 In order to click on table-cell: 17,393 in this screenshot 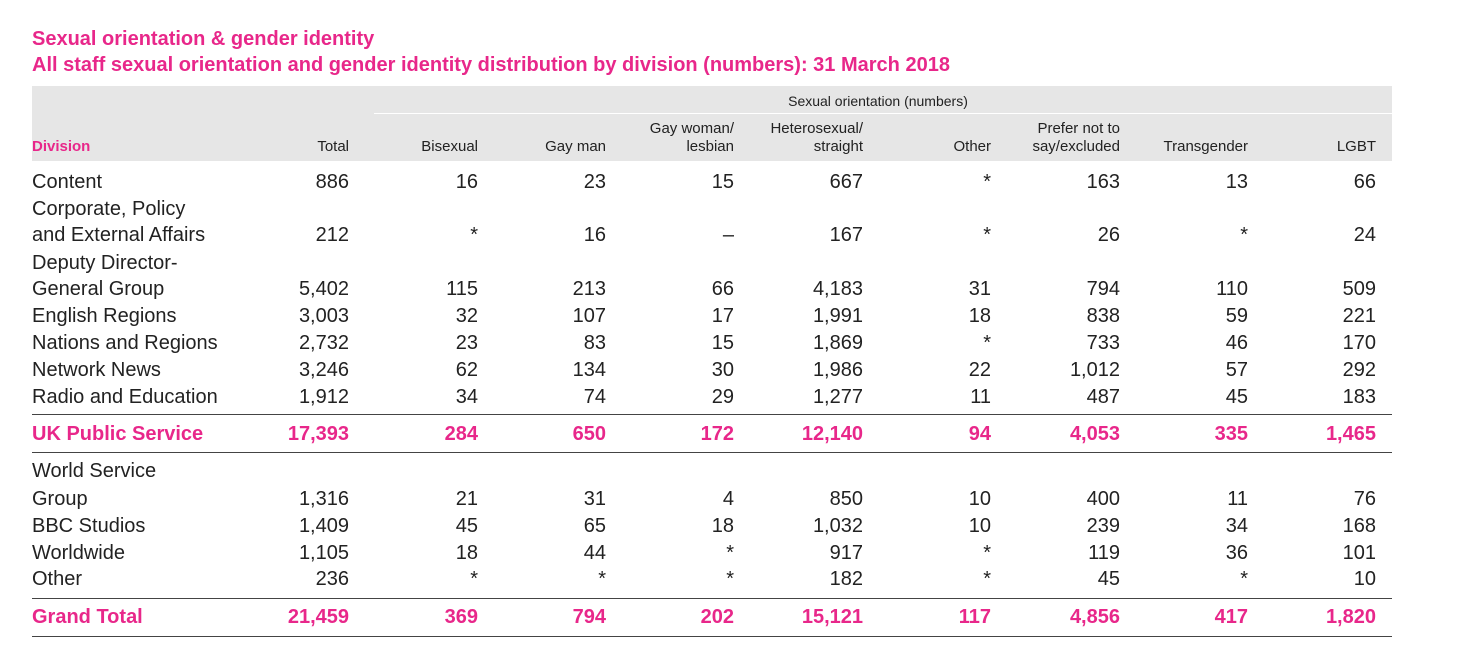, I will do `click(318, 434)`.